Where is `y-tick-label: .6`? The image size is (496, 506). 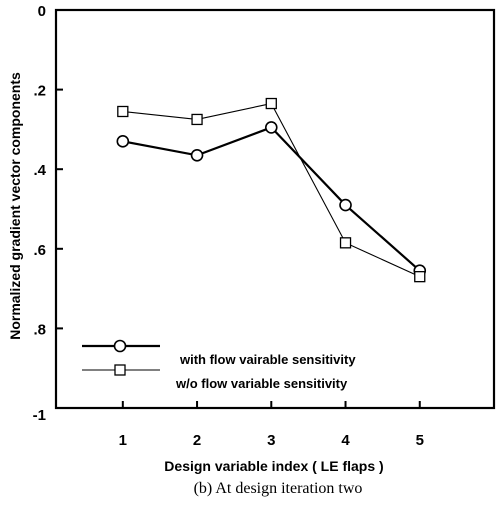
y-tick-label: .6 is located at coordinates (39, 250).